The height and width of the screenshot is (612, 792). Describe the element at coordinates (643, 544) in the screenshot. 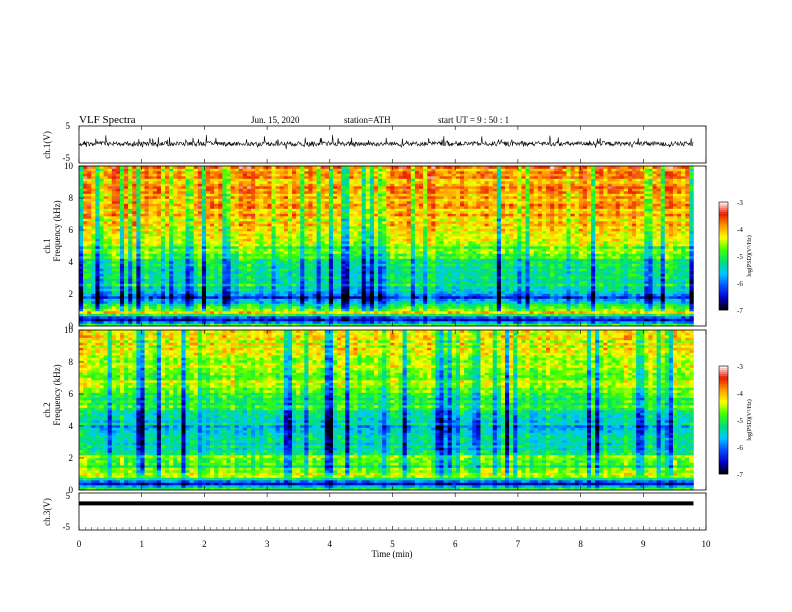

I see `time-tick-label: 9` at that location.